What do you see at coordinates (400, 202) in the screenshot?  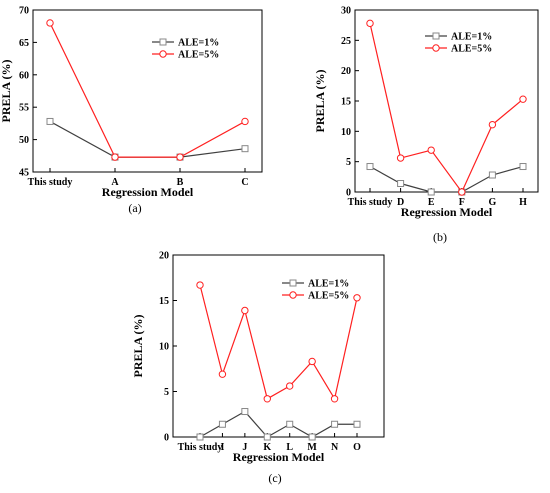 I see `x-tick-label: D` at bounding box center [400, 202].